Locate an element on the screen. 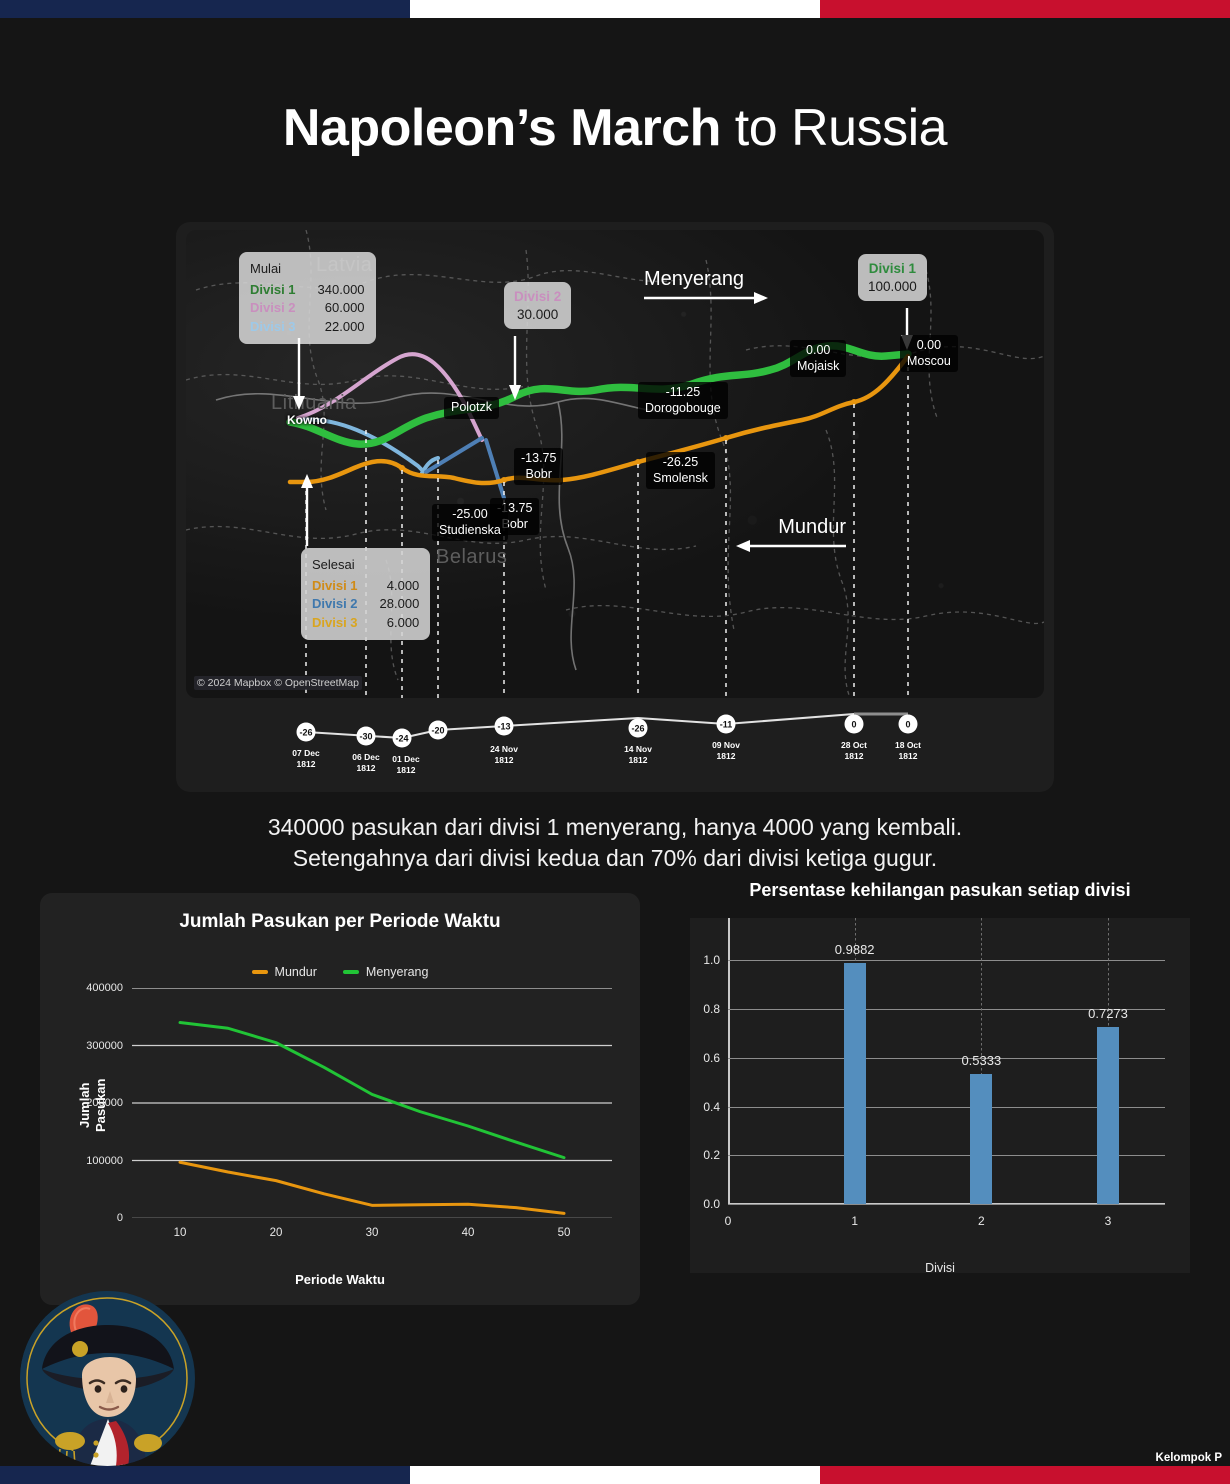  legend-item-menyerang: Menyerang is located at coordinates (385, 972).